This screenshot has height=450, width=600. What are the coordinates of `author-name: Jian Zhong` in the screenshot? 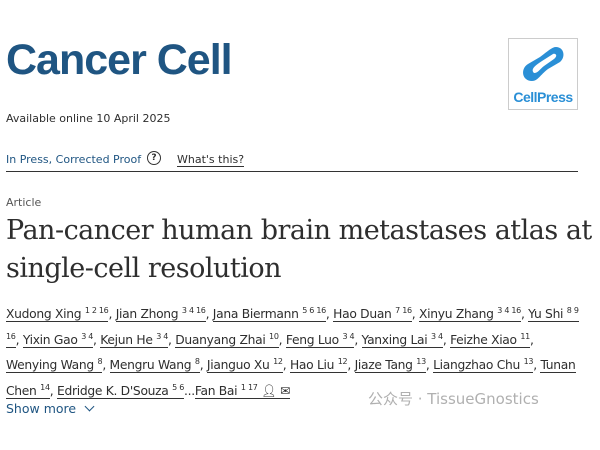 It's located at (147, 314).